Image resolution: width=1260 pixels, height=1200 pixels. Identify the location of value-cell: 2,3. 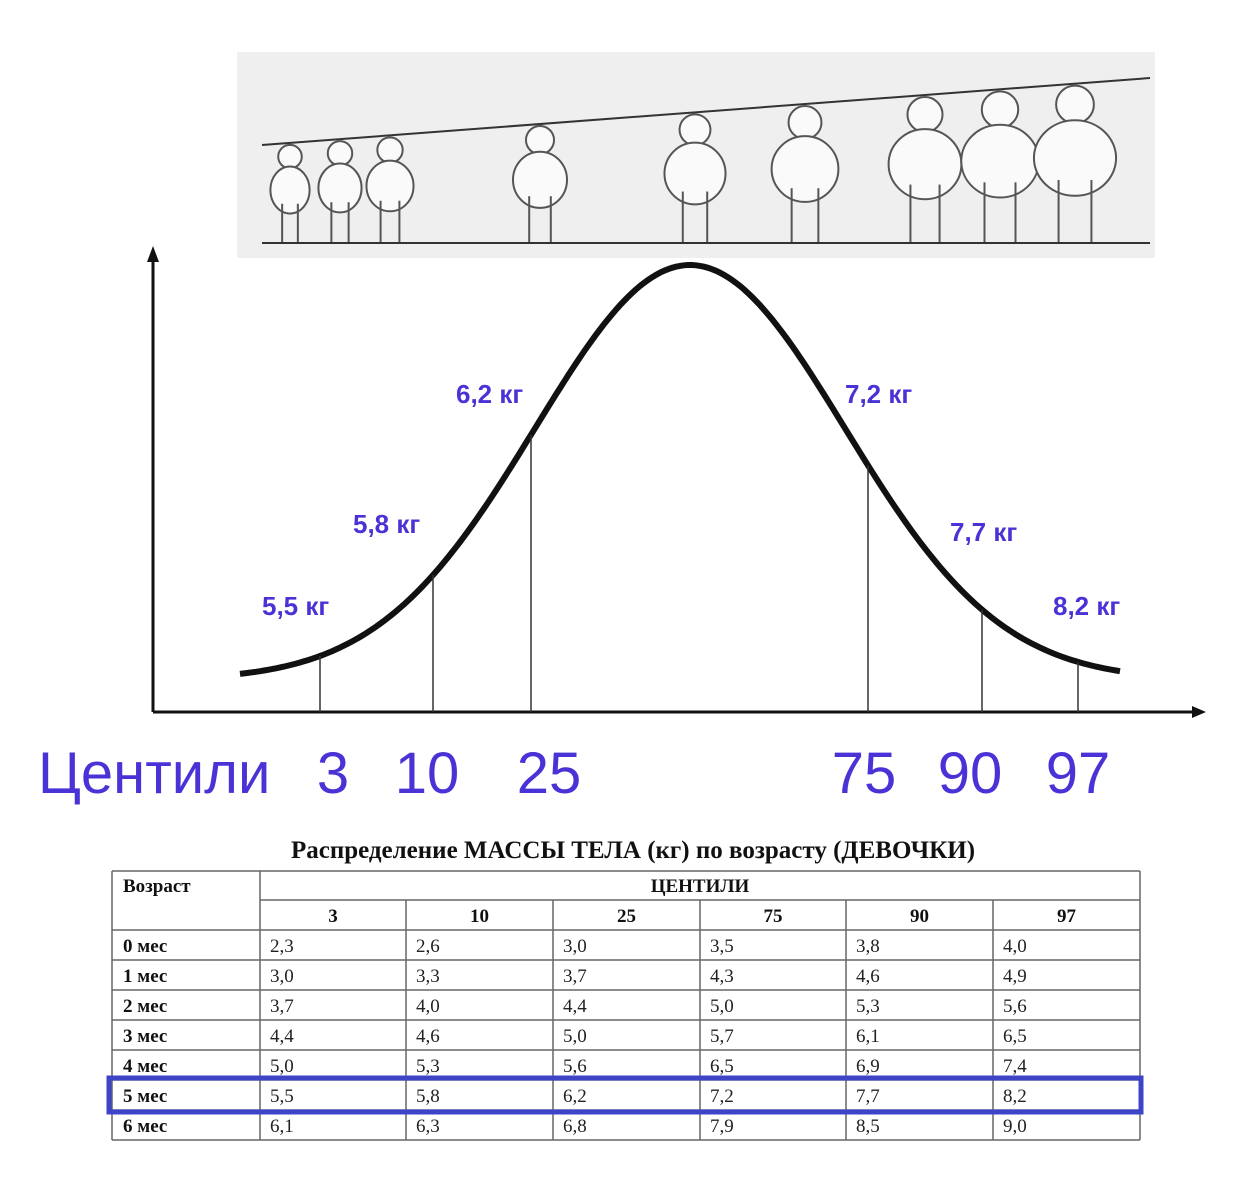
(282, 946).